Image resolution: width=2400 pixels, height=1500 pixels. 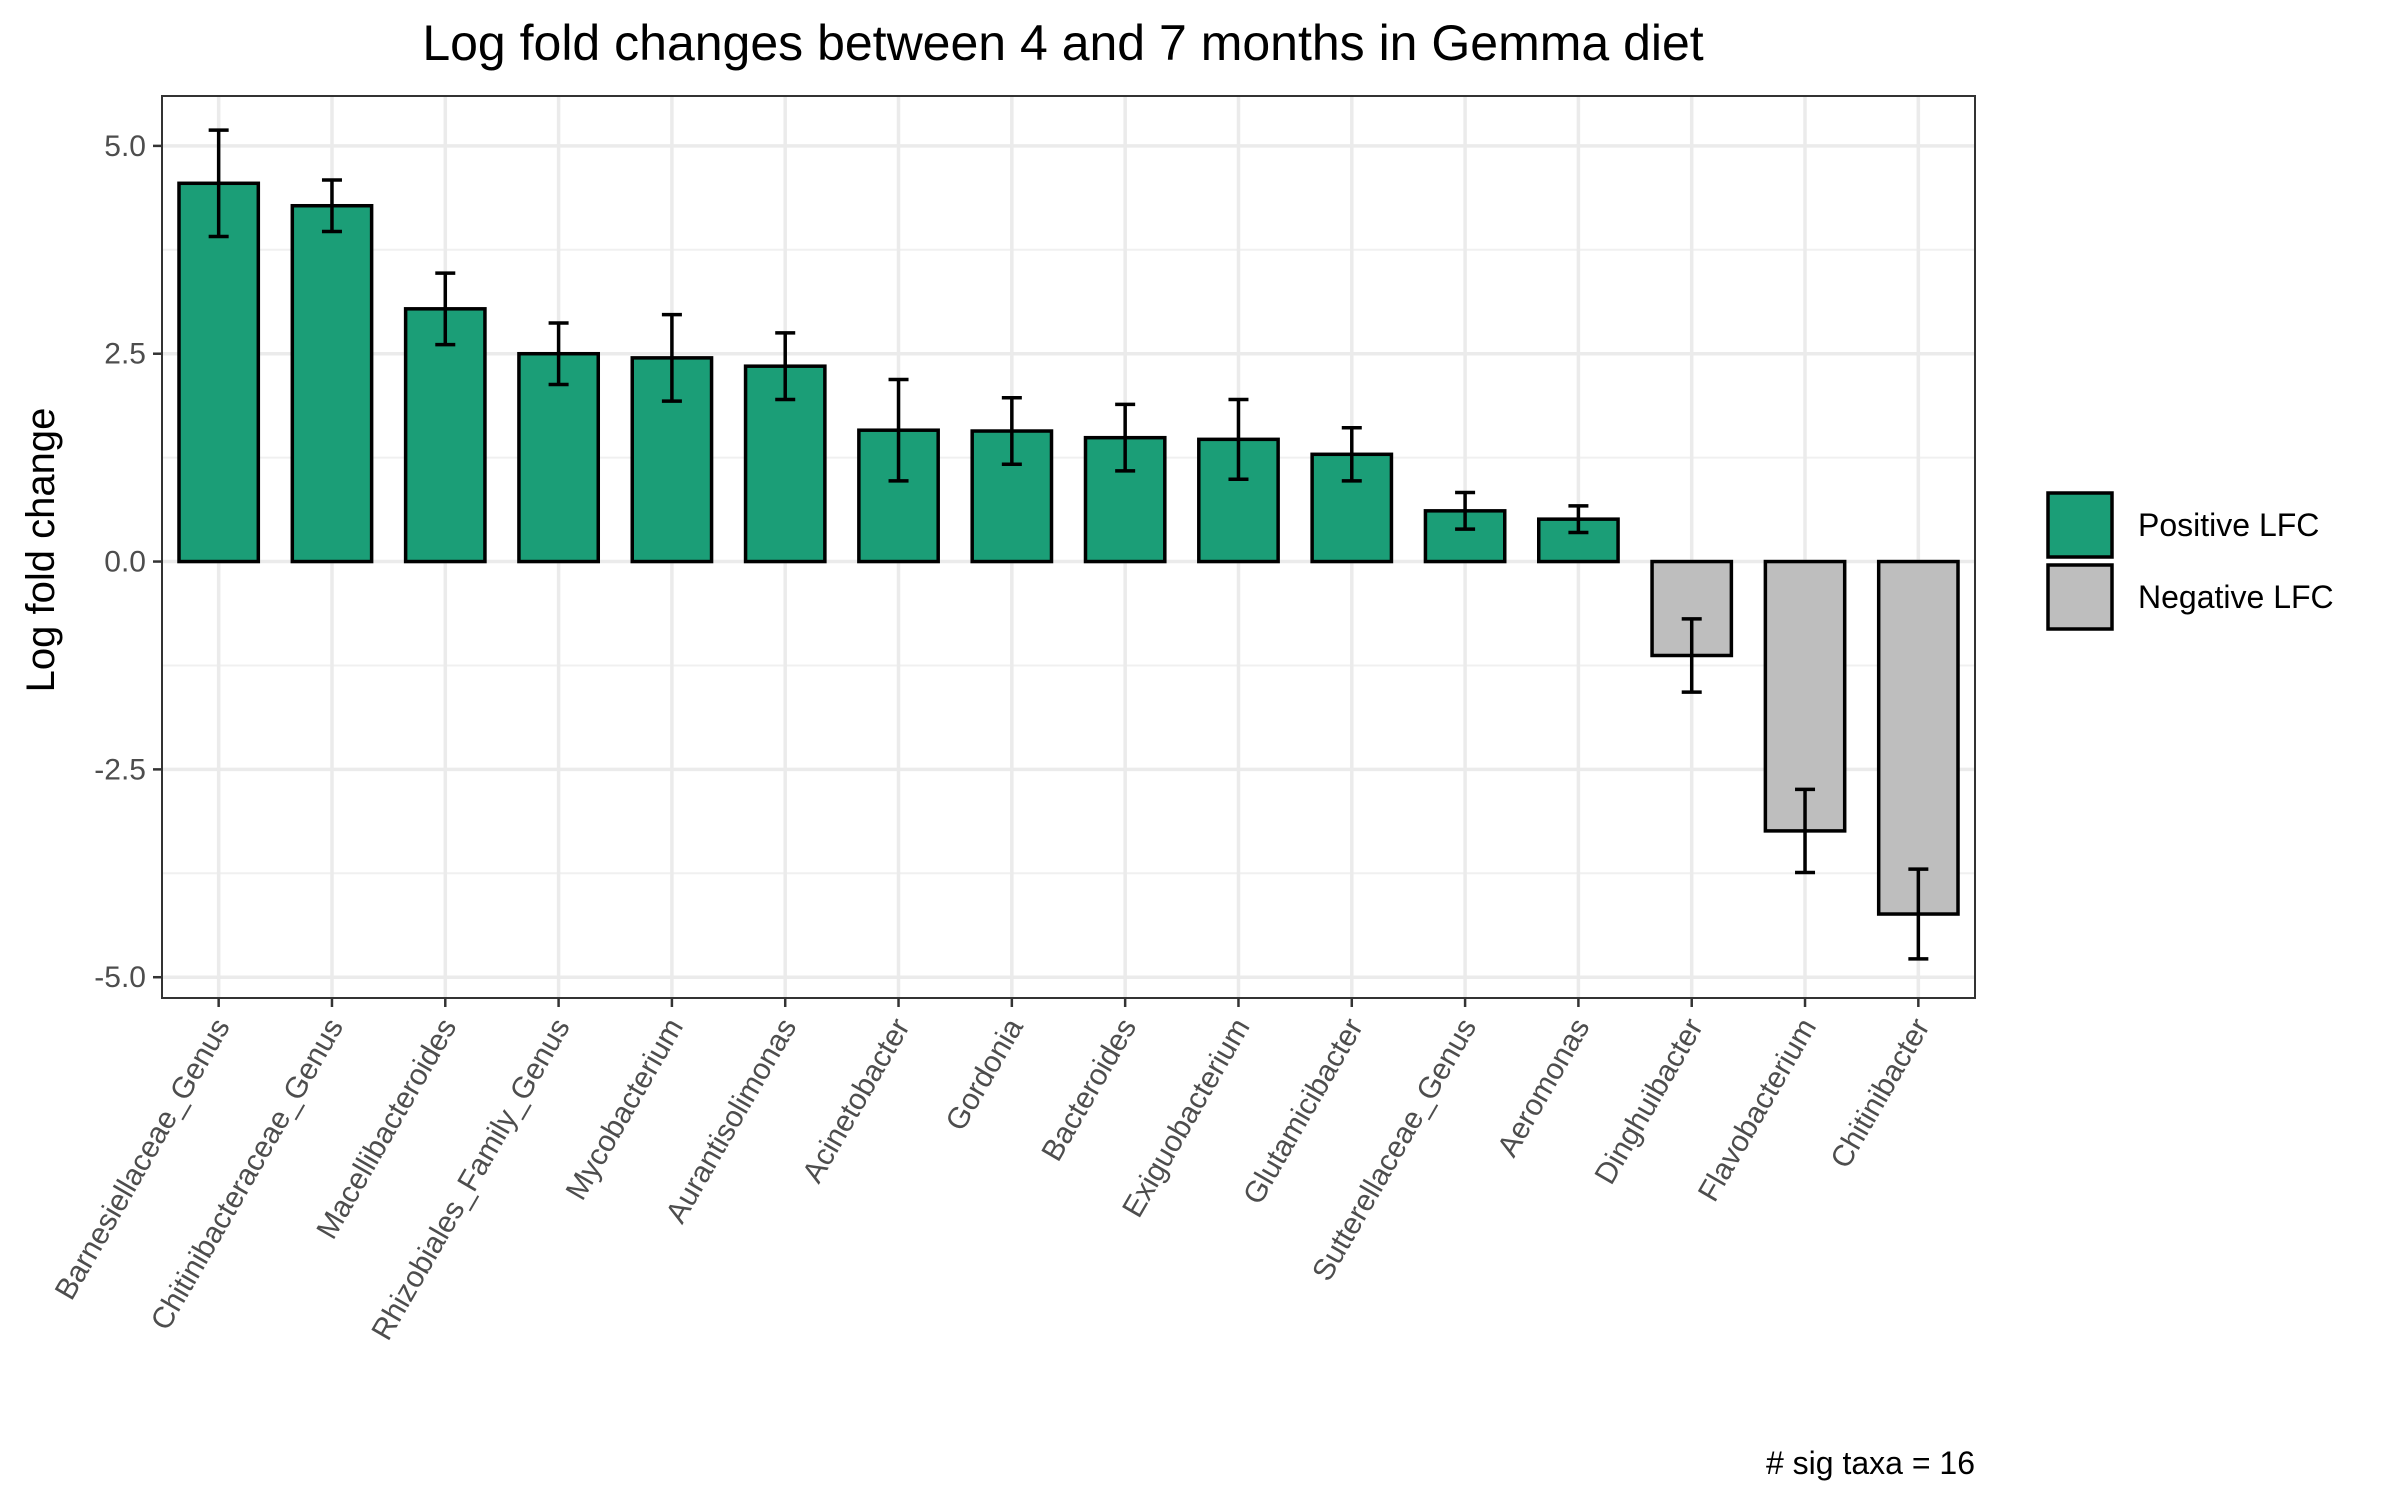 What do you see at coordinates (985, 1075) in the screenshot?
I see `x-tick-label: Gordonia` at bounding box center [985, 1075].